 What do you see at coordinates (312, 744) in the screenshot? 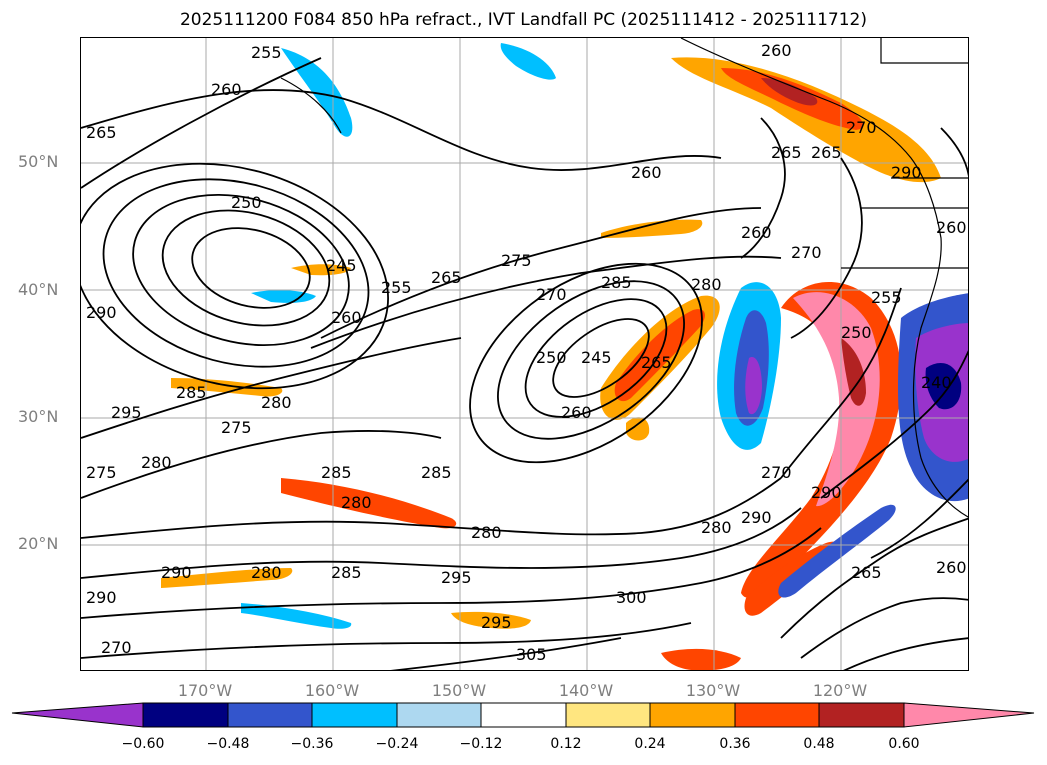
I see `colorbar-tick-3: −0.36` at bounding box center [312, 744].